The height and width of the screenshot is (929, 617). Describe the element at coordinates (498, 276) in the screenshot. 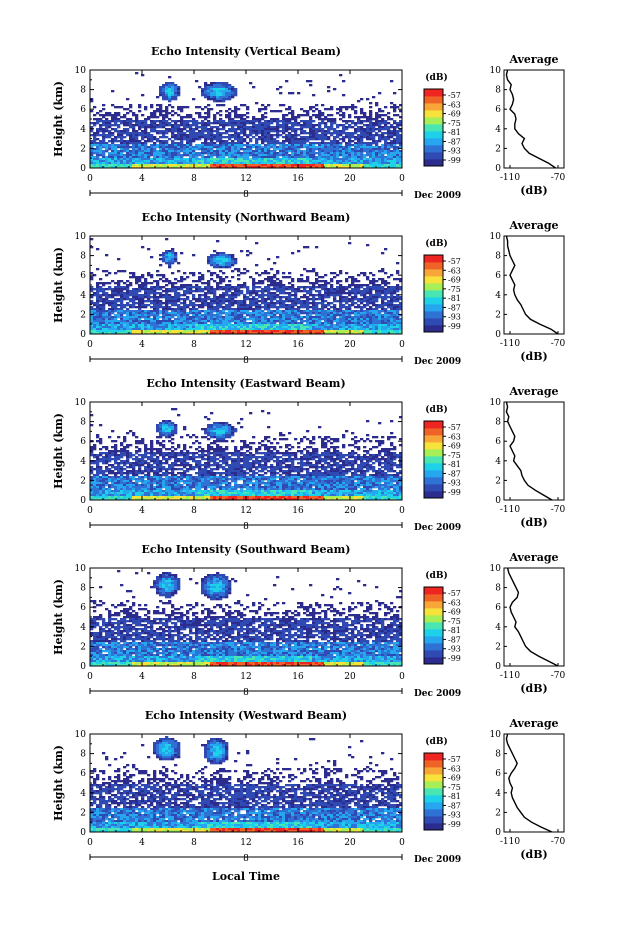

I see `profile-y-tick-label: 6` at that location.